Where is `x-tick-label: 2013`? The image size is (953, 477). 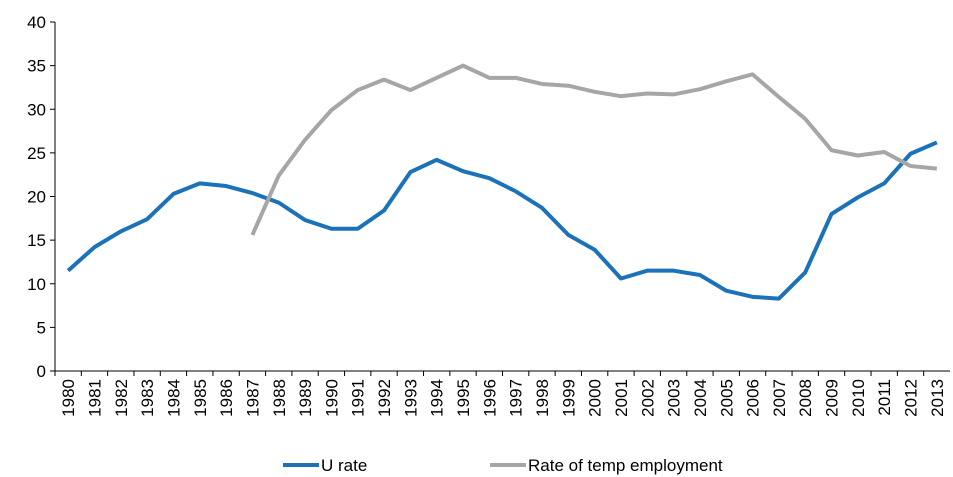
x-tick-label: 2013 is located at coordinates (937, 398).